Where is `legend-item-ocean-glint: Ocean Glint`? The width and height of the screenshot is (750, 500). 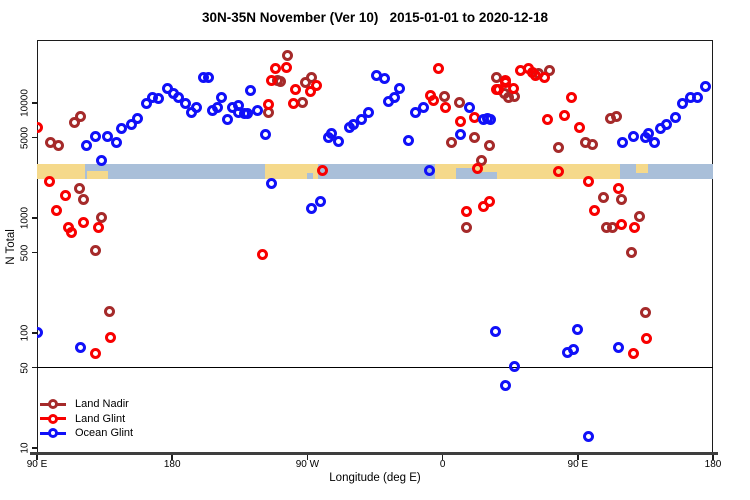
legend-item-ocean-glint: Ocean Glint is located at coordinates (86, 433).